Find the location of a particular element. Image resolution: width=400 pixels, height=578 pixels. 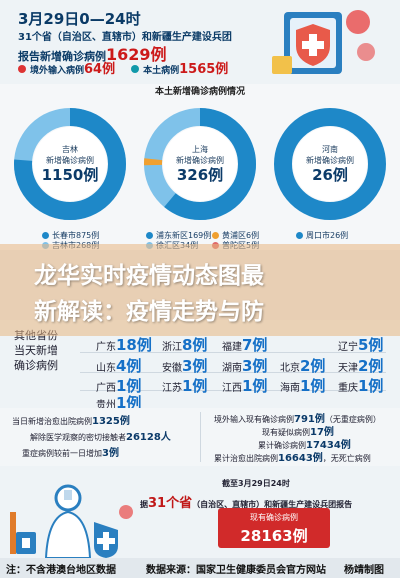

province-item: 贵州1例 is located at coordinates (119, 403).